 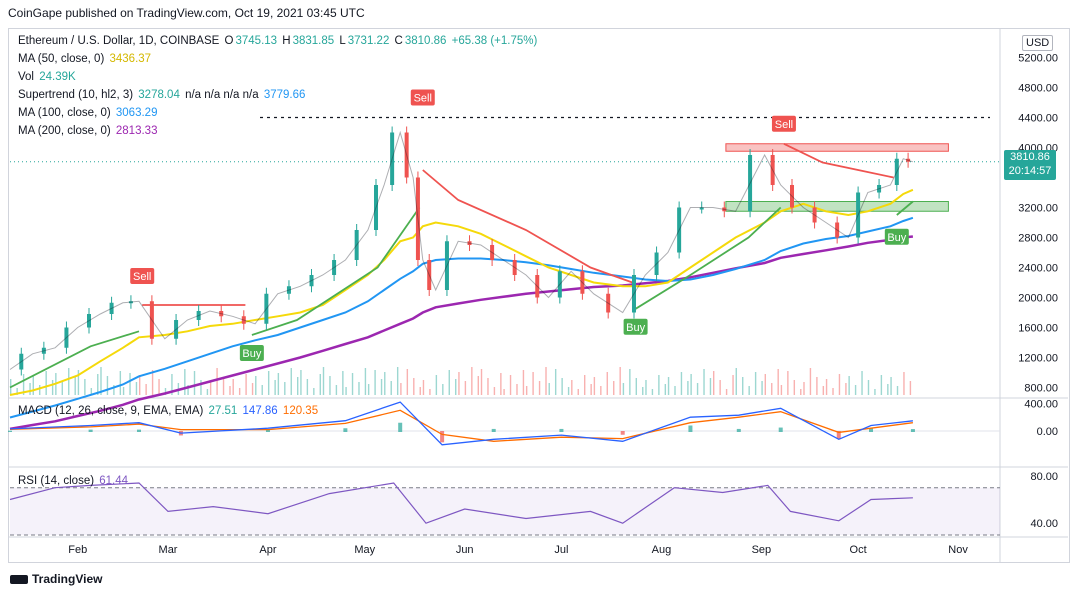 I want to click on x-tick-label: Apr, so click(x=267, y=550).